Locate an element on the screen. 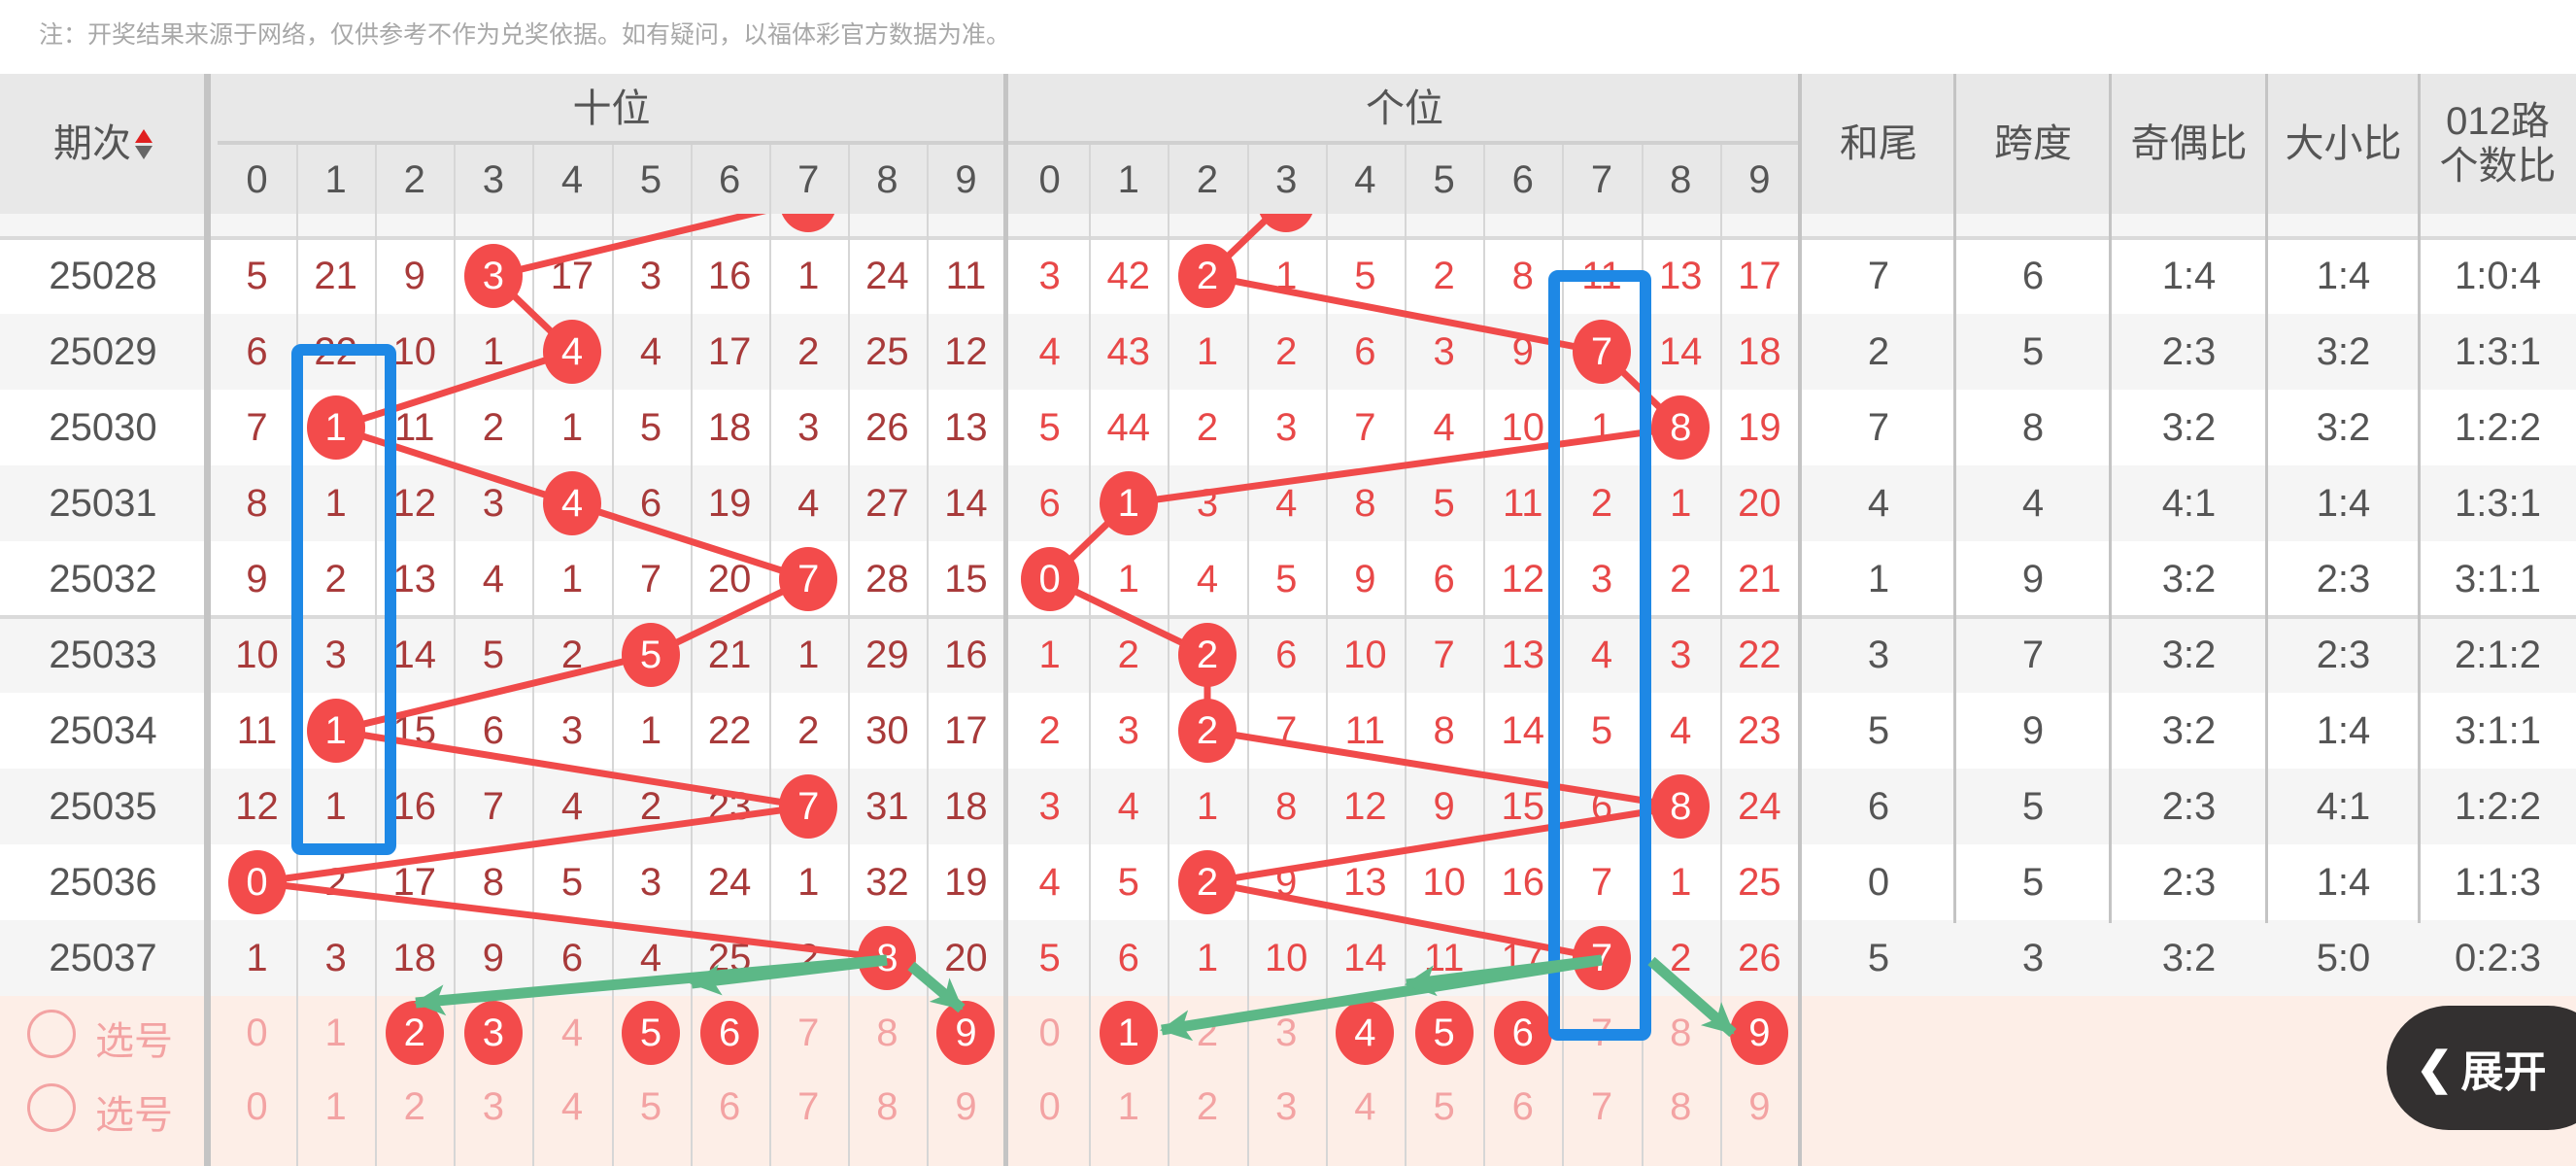 Image resolution: width=2576 pixels, height=1166 pixels. tens-select-digit: 9 is located at coordinates (966, 1106).